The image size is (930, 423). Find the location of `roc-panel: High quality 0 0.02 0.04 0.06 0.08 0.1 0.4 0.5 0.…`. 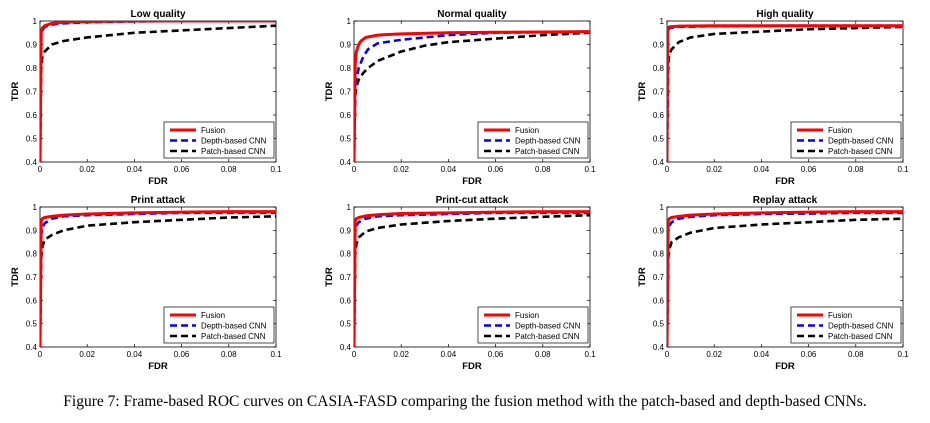

roc-panel: High quality 0 0.02 0.04 0.06 0.08 0.1 0.4 0.5 0.… is located at coordinates (773, 98).